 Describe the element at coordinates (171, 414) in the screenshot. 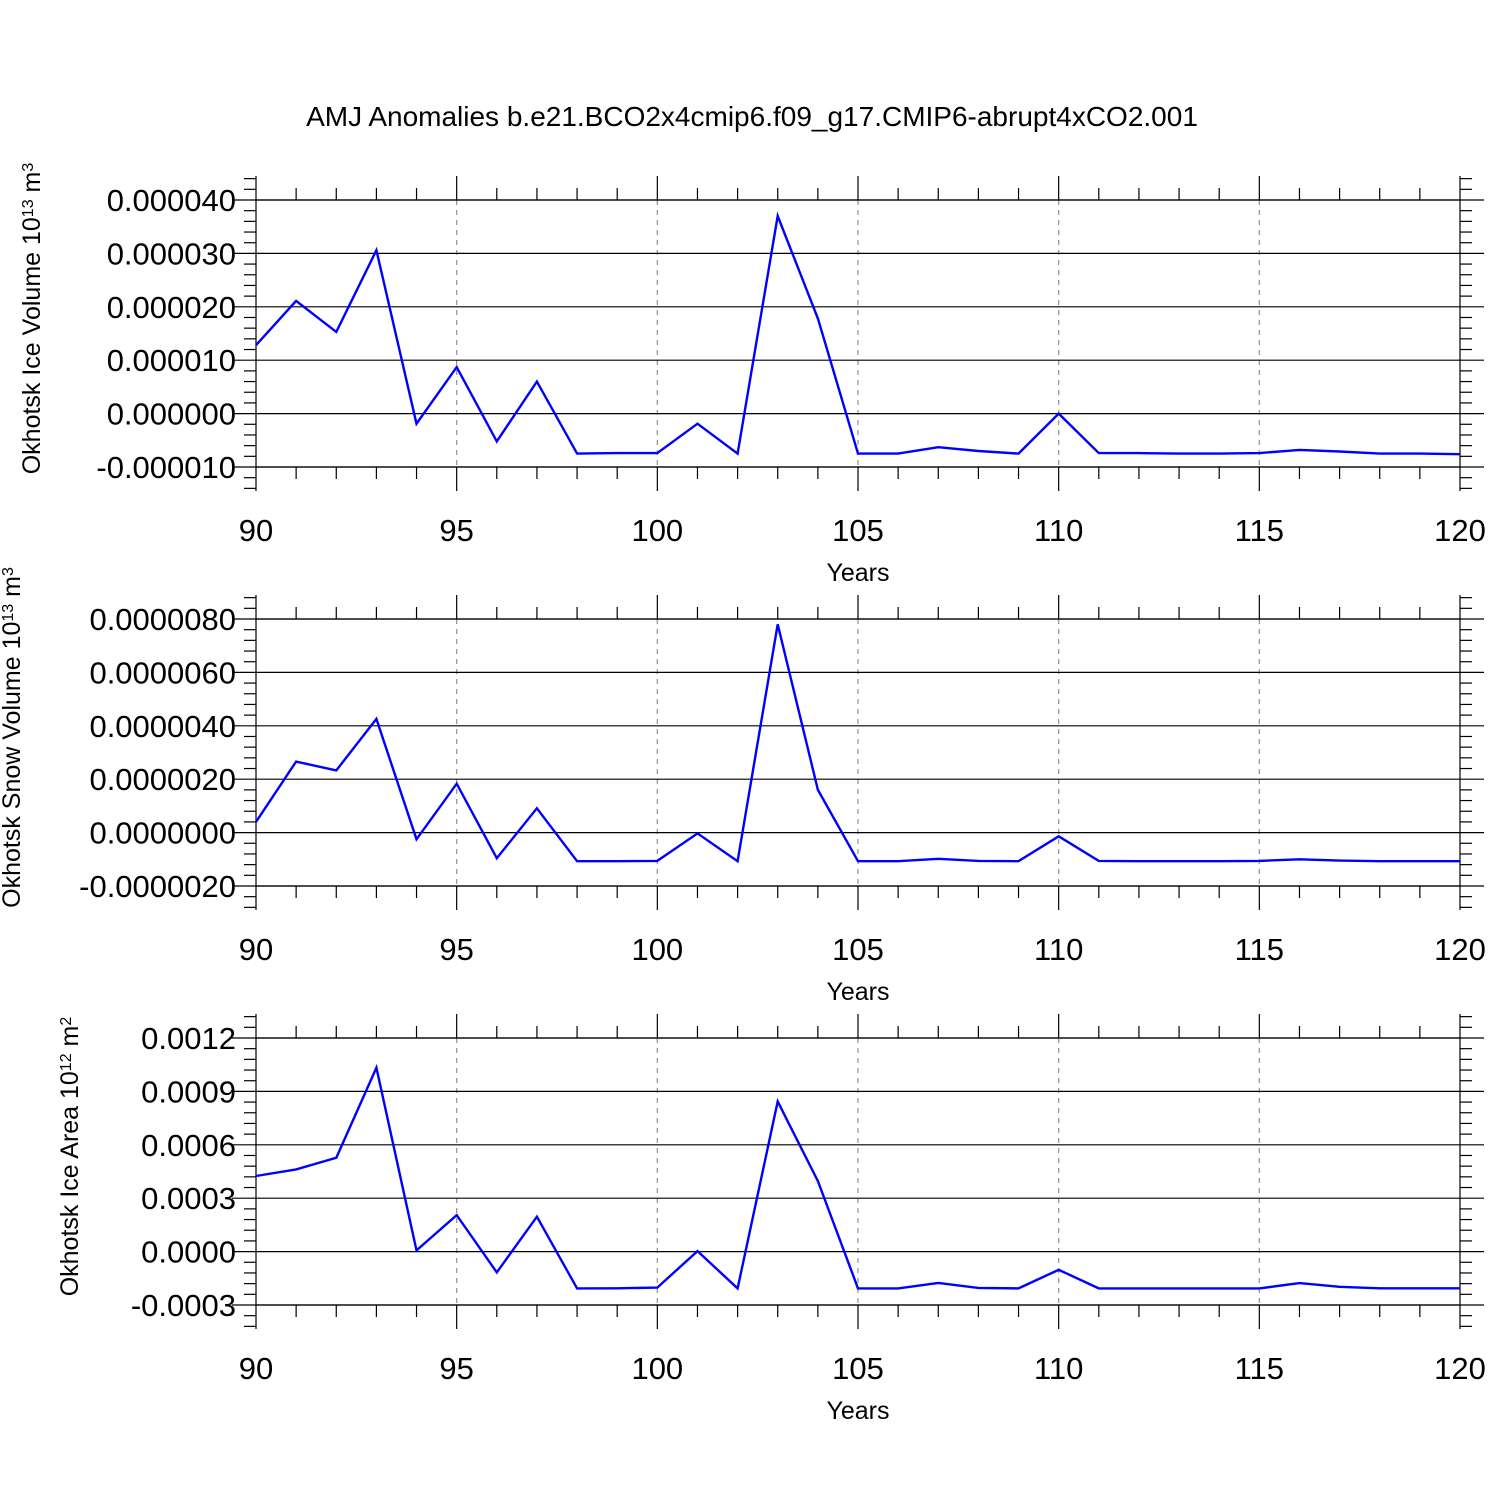

I see `y-tick-label: 0.000000` at that location.